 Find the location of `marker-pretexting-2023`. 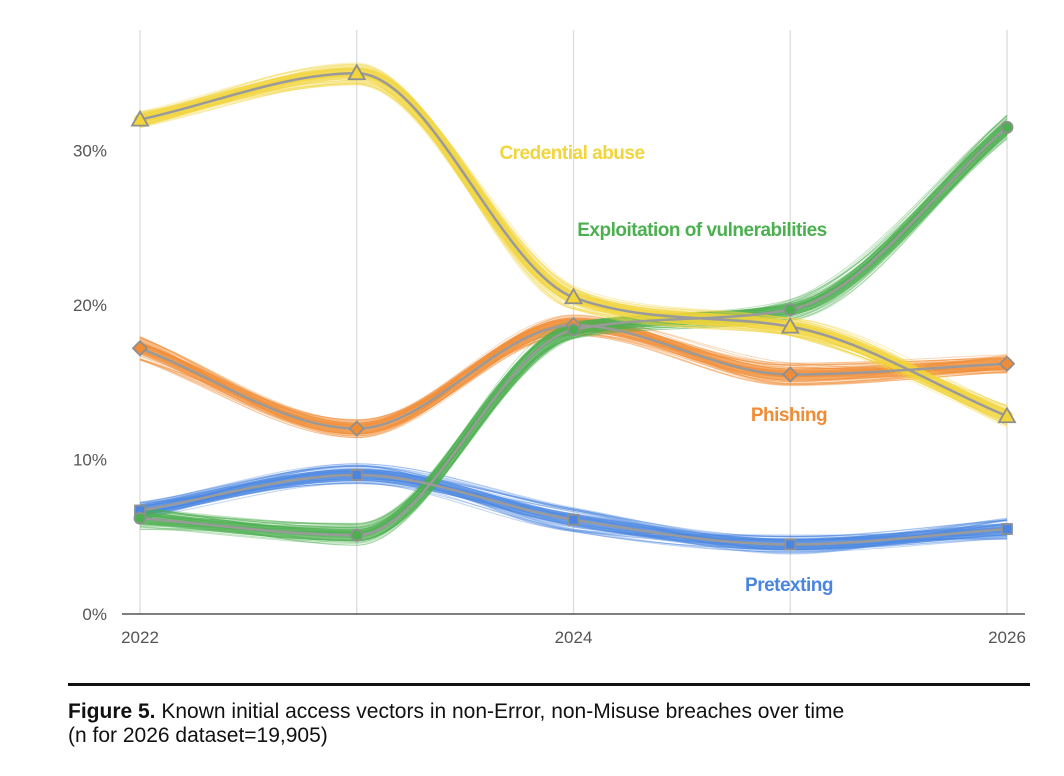

marker-pretexting-2023 is located at coordinates (356, 475).